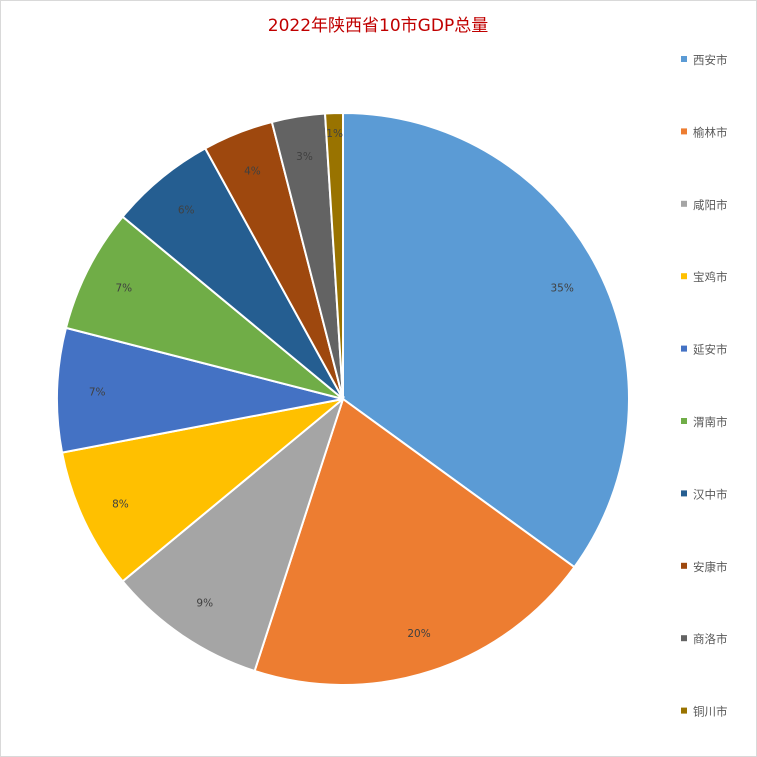 The height and width of the screenshot is (757, 757). I want to click on legend-label-3: 咸阳市, so click(710, 205).